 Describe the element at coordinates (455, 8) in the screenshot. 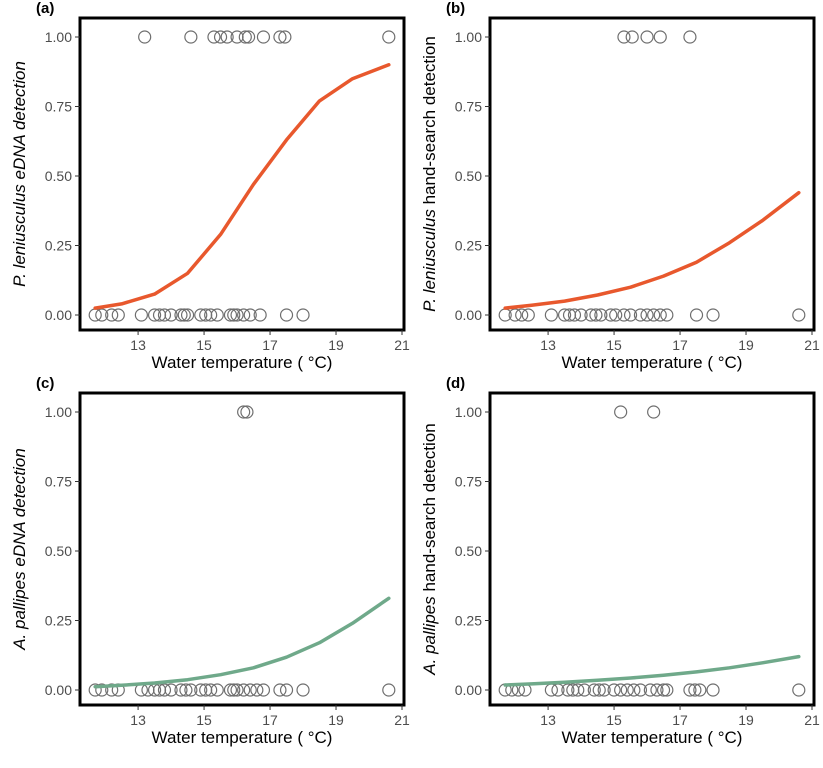

I see `panel-label: (b)` at that location.